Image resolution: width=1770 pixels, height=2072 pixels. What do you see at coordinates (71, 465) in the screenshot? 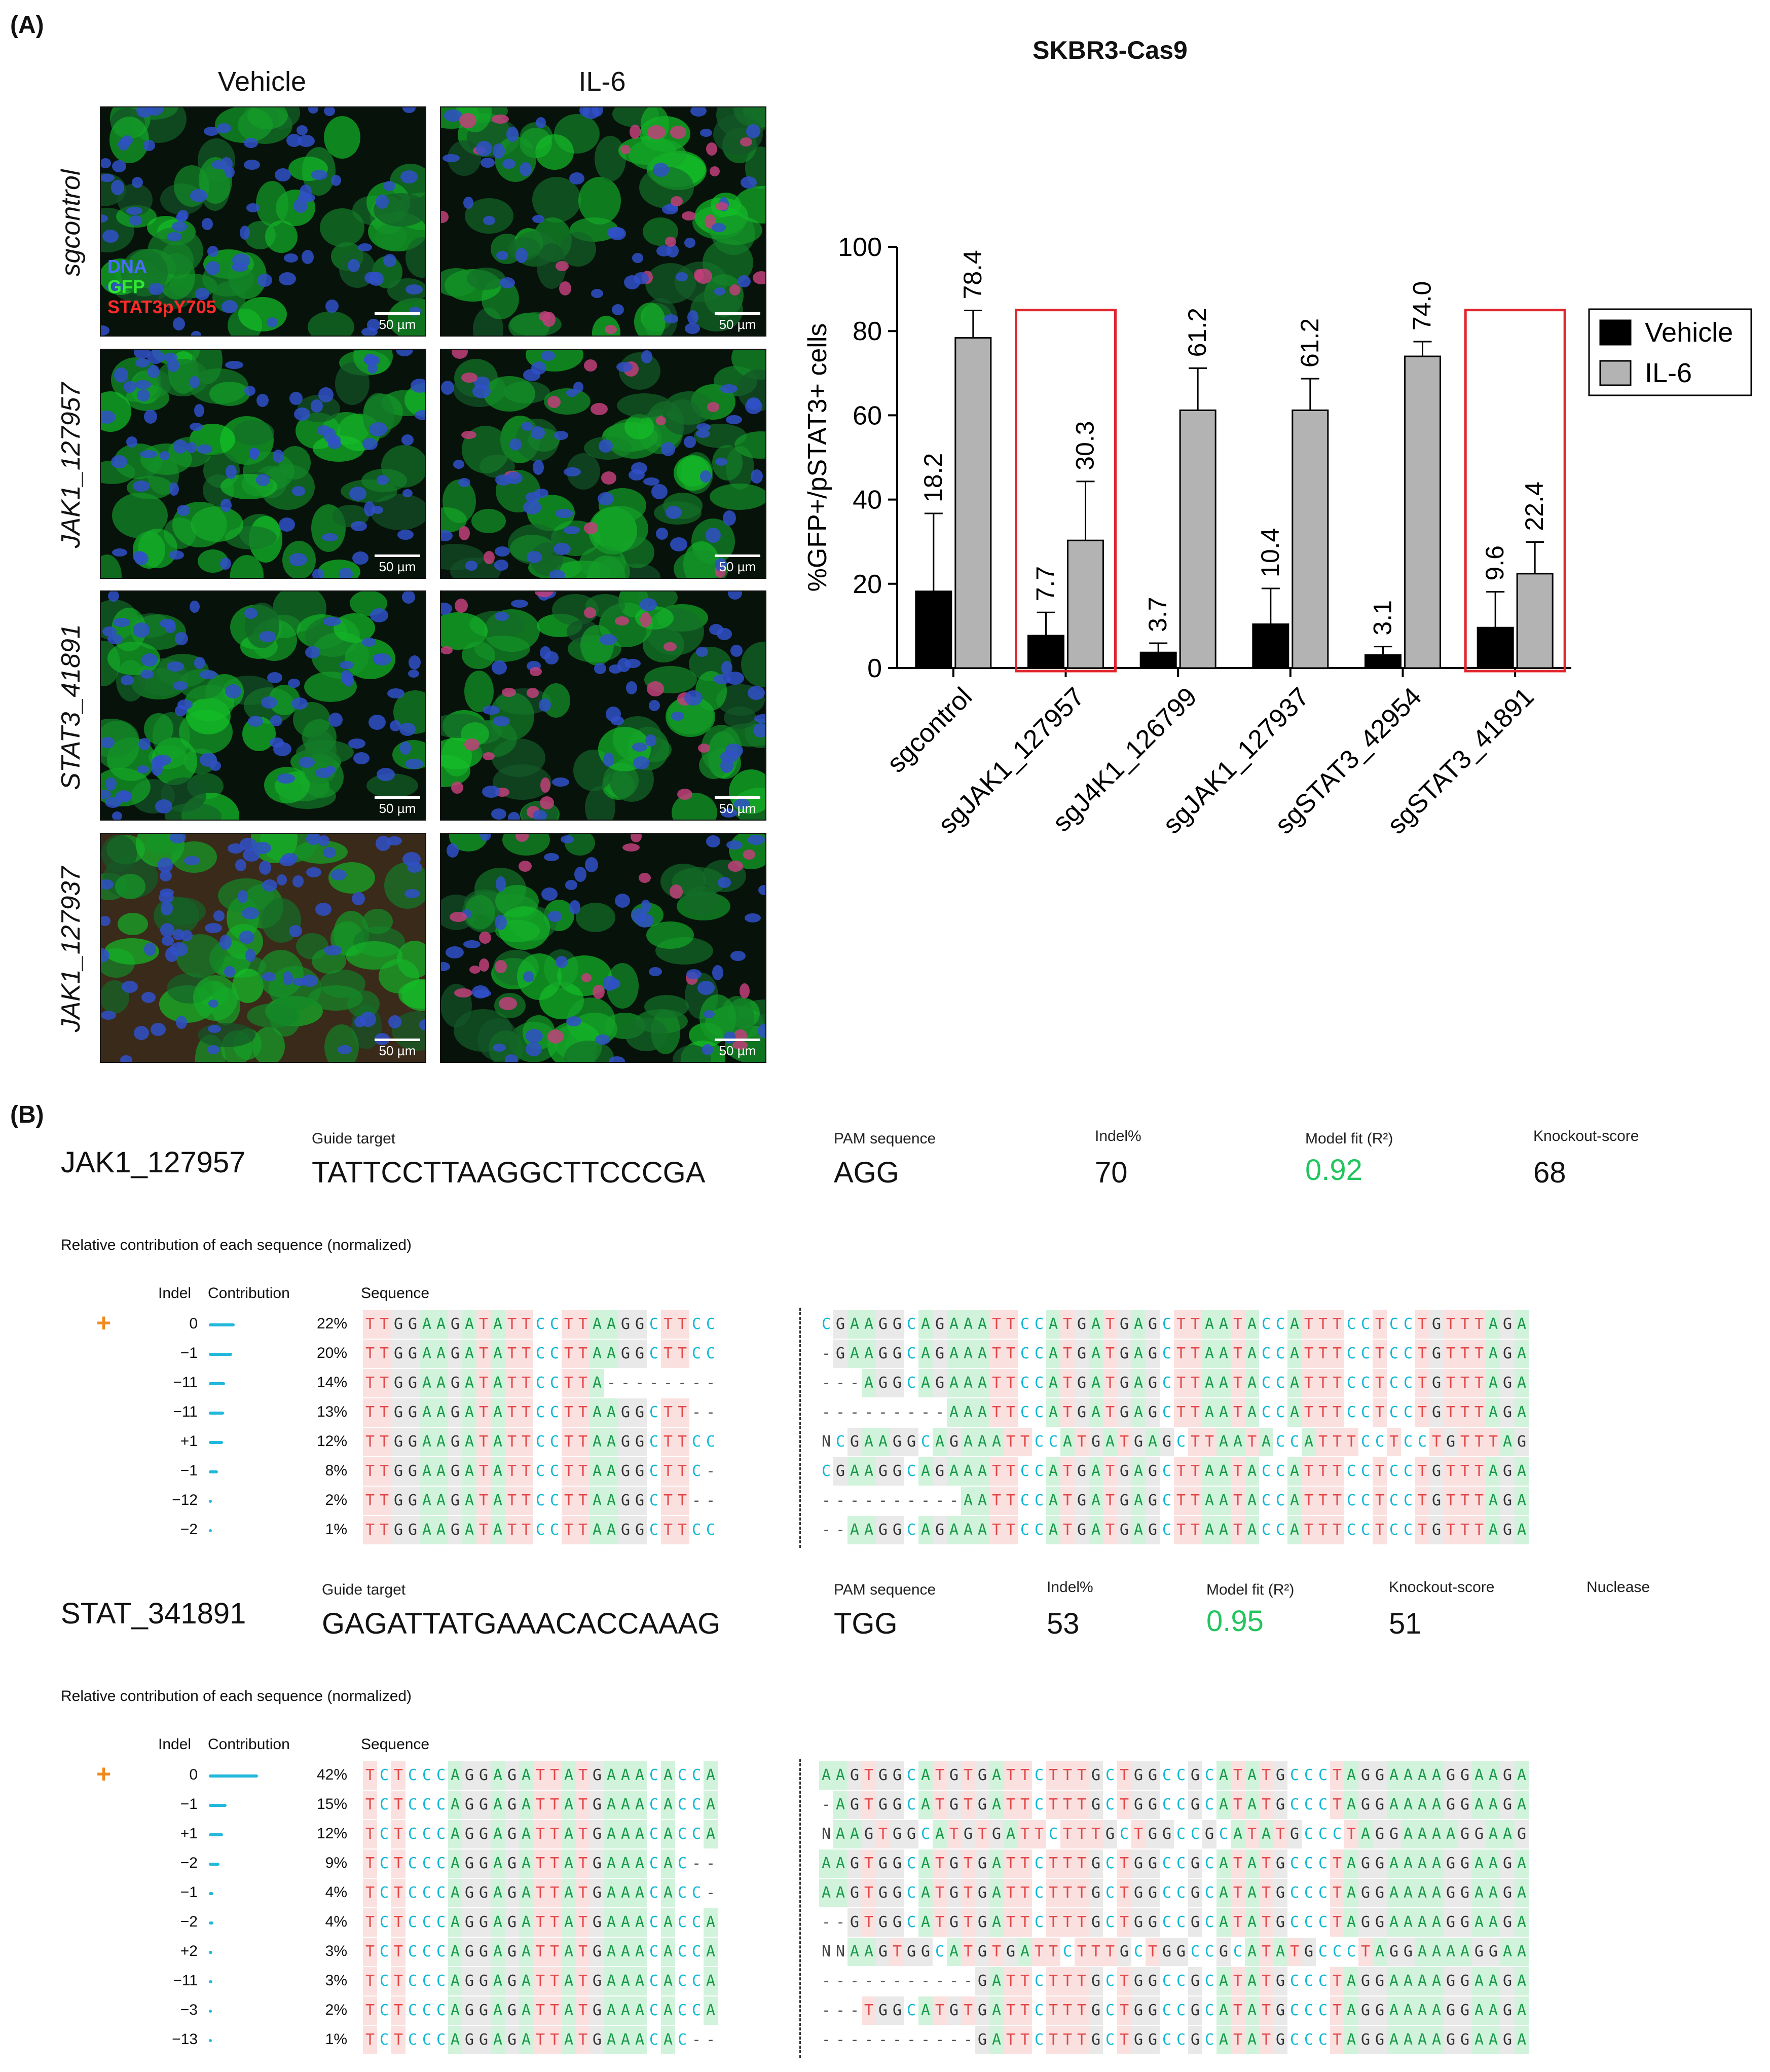
I see `row-label-jak1-127957: JAK1_127957` at bounding box center [71, 465].